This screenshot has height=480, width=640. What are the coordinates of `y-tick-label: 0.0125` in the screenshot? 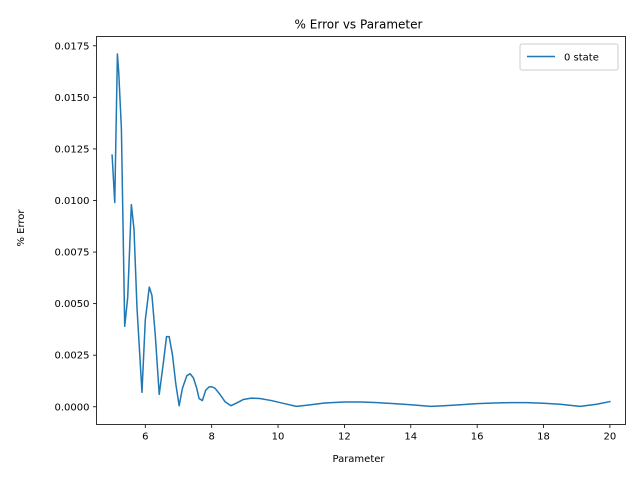 It's located at (72, 149).